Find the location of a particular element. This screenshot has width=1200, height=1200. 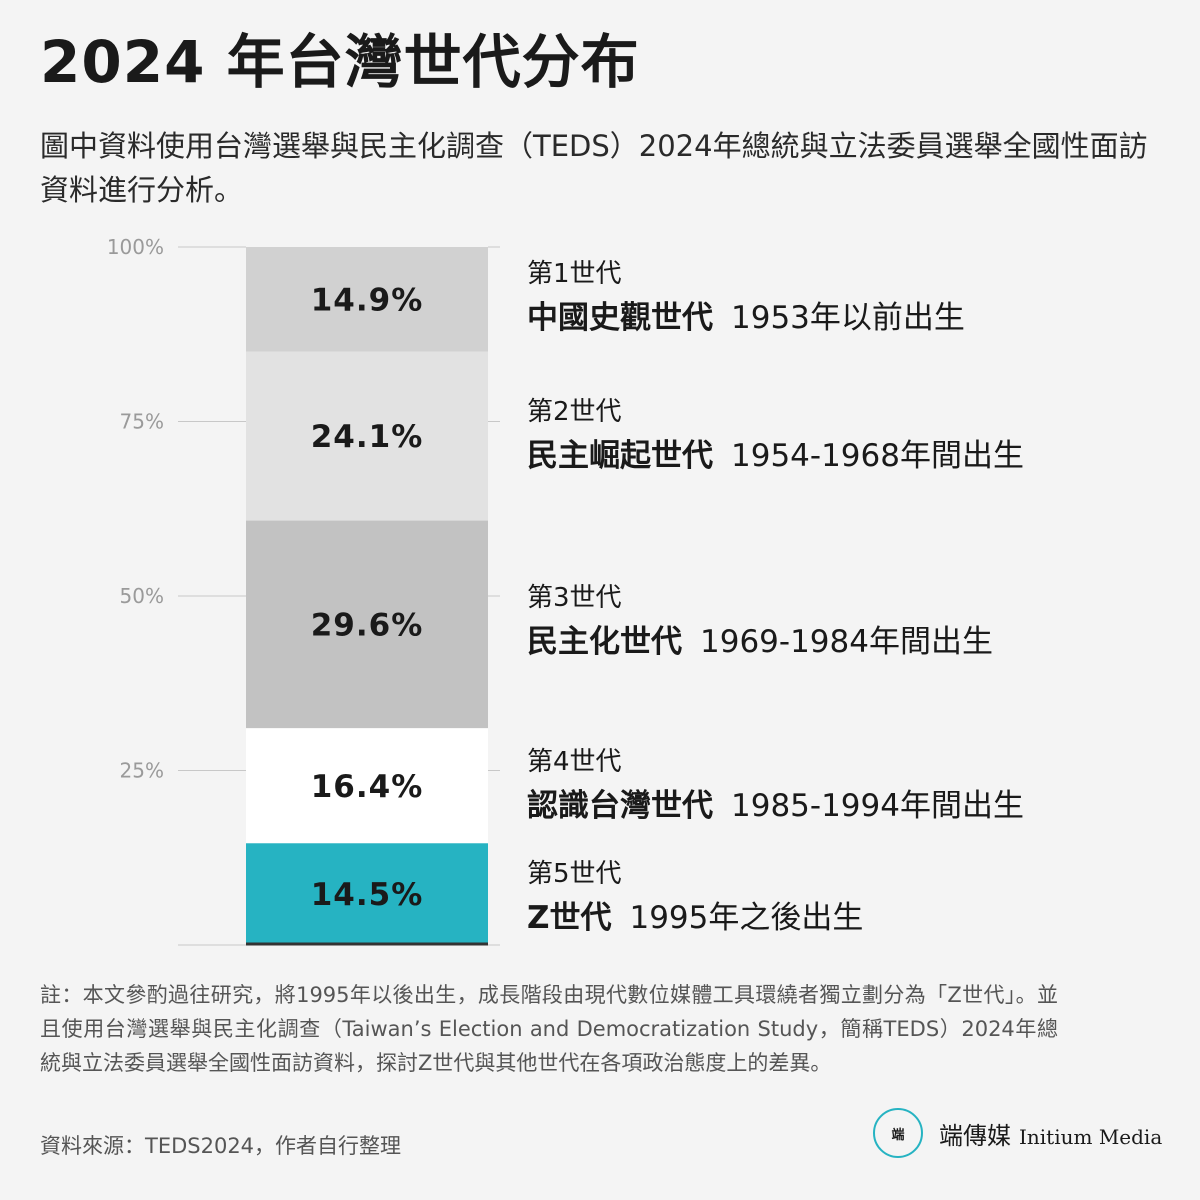

generation-years: 1985-1994年間出生 is located at coordinates (877, 806).